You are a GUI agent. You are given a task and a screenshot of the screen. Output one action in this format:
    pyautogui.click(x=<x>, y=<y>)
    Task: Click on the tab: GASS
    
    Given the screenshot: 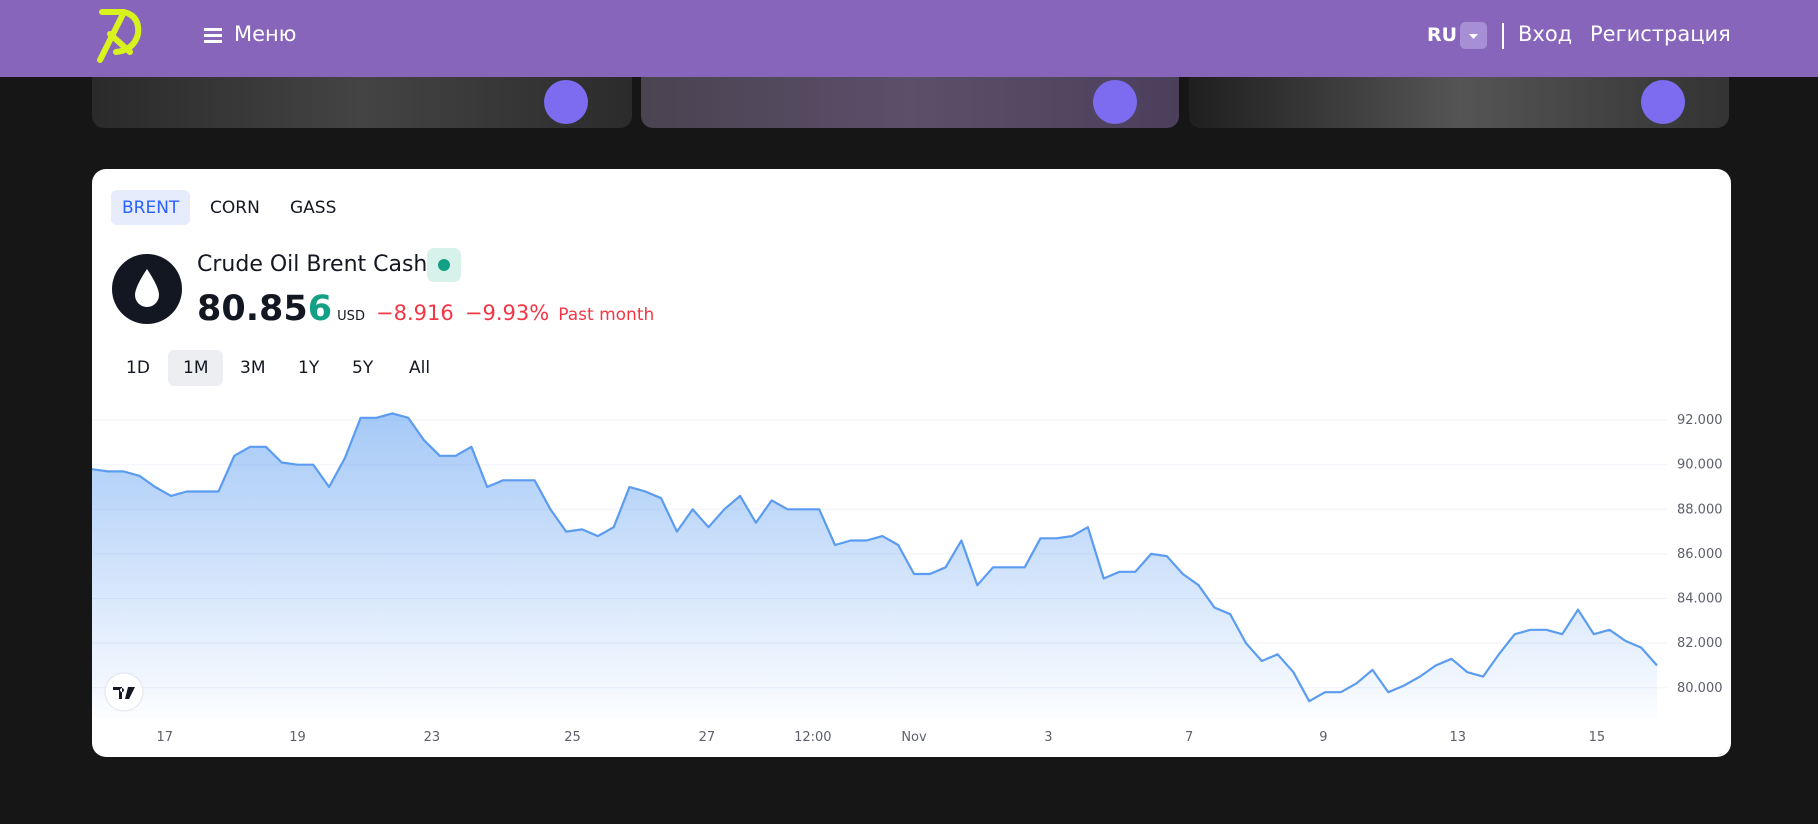 What is the action you would take?
    pyautogui.click(x=313, y=208)
    